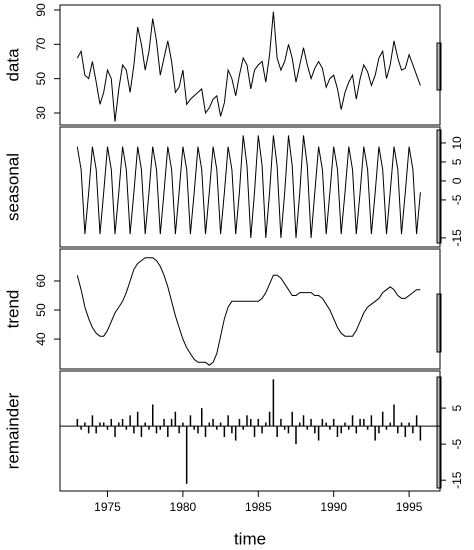 The width and height of the screenshot is (474, 550). What do you see at coordinates (258, 507) in the screenshot?
I see `x-tick-label: 1985` at bounding box center [258, 507].